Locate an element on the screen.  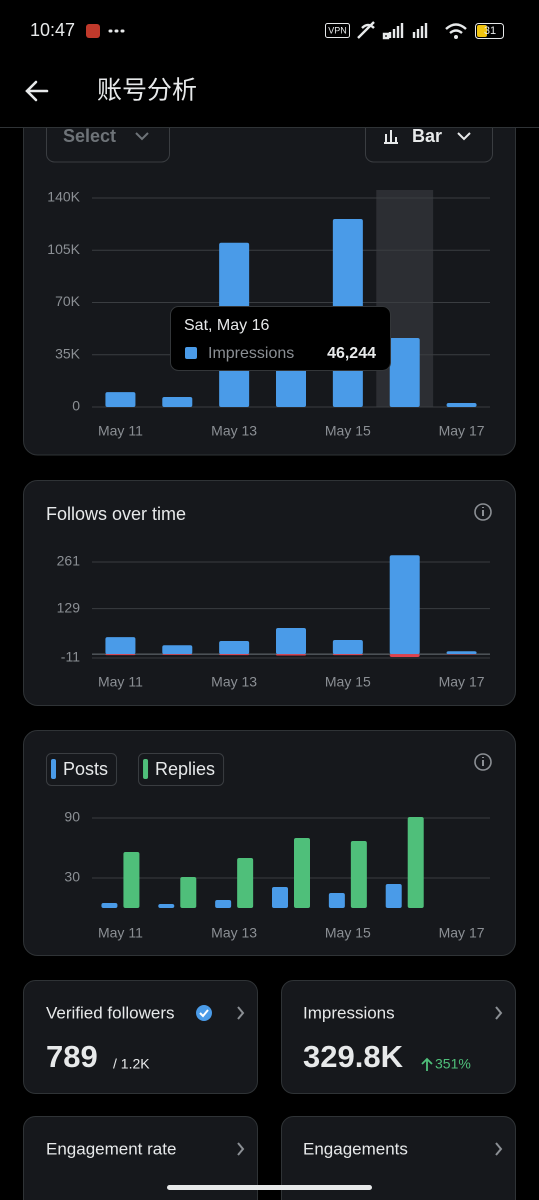
signal-icons is located at coordinates (392, 30).